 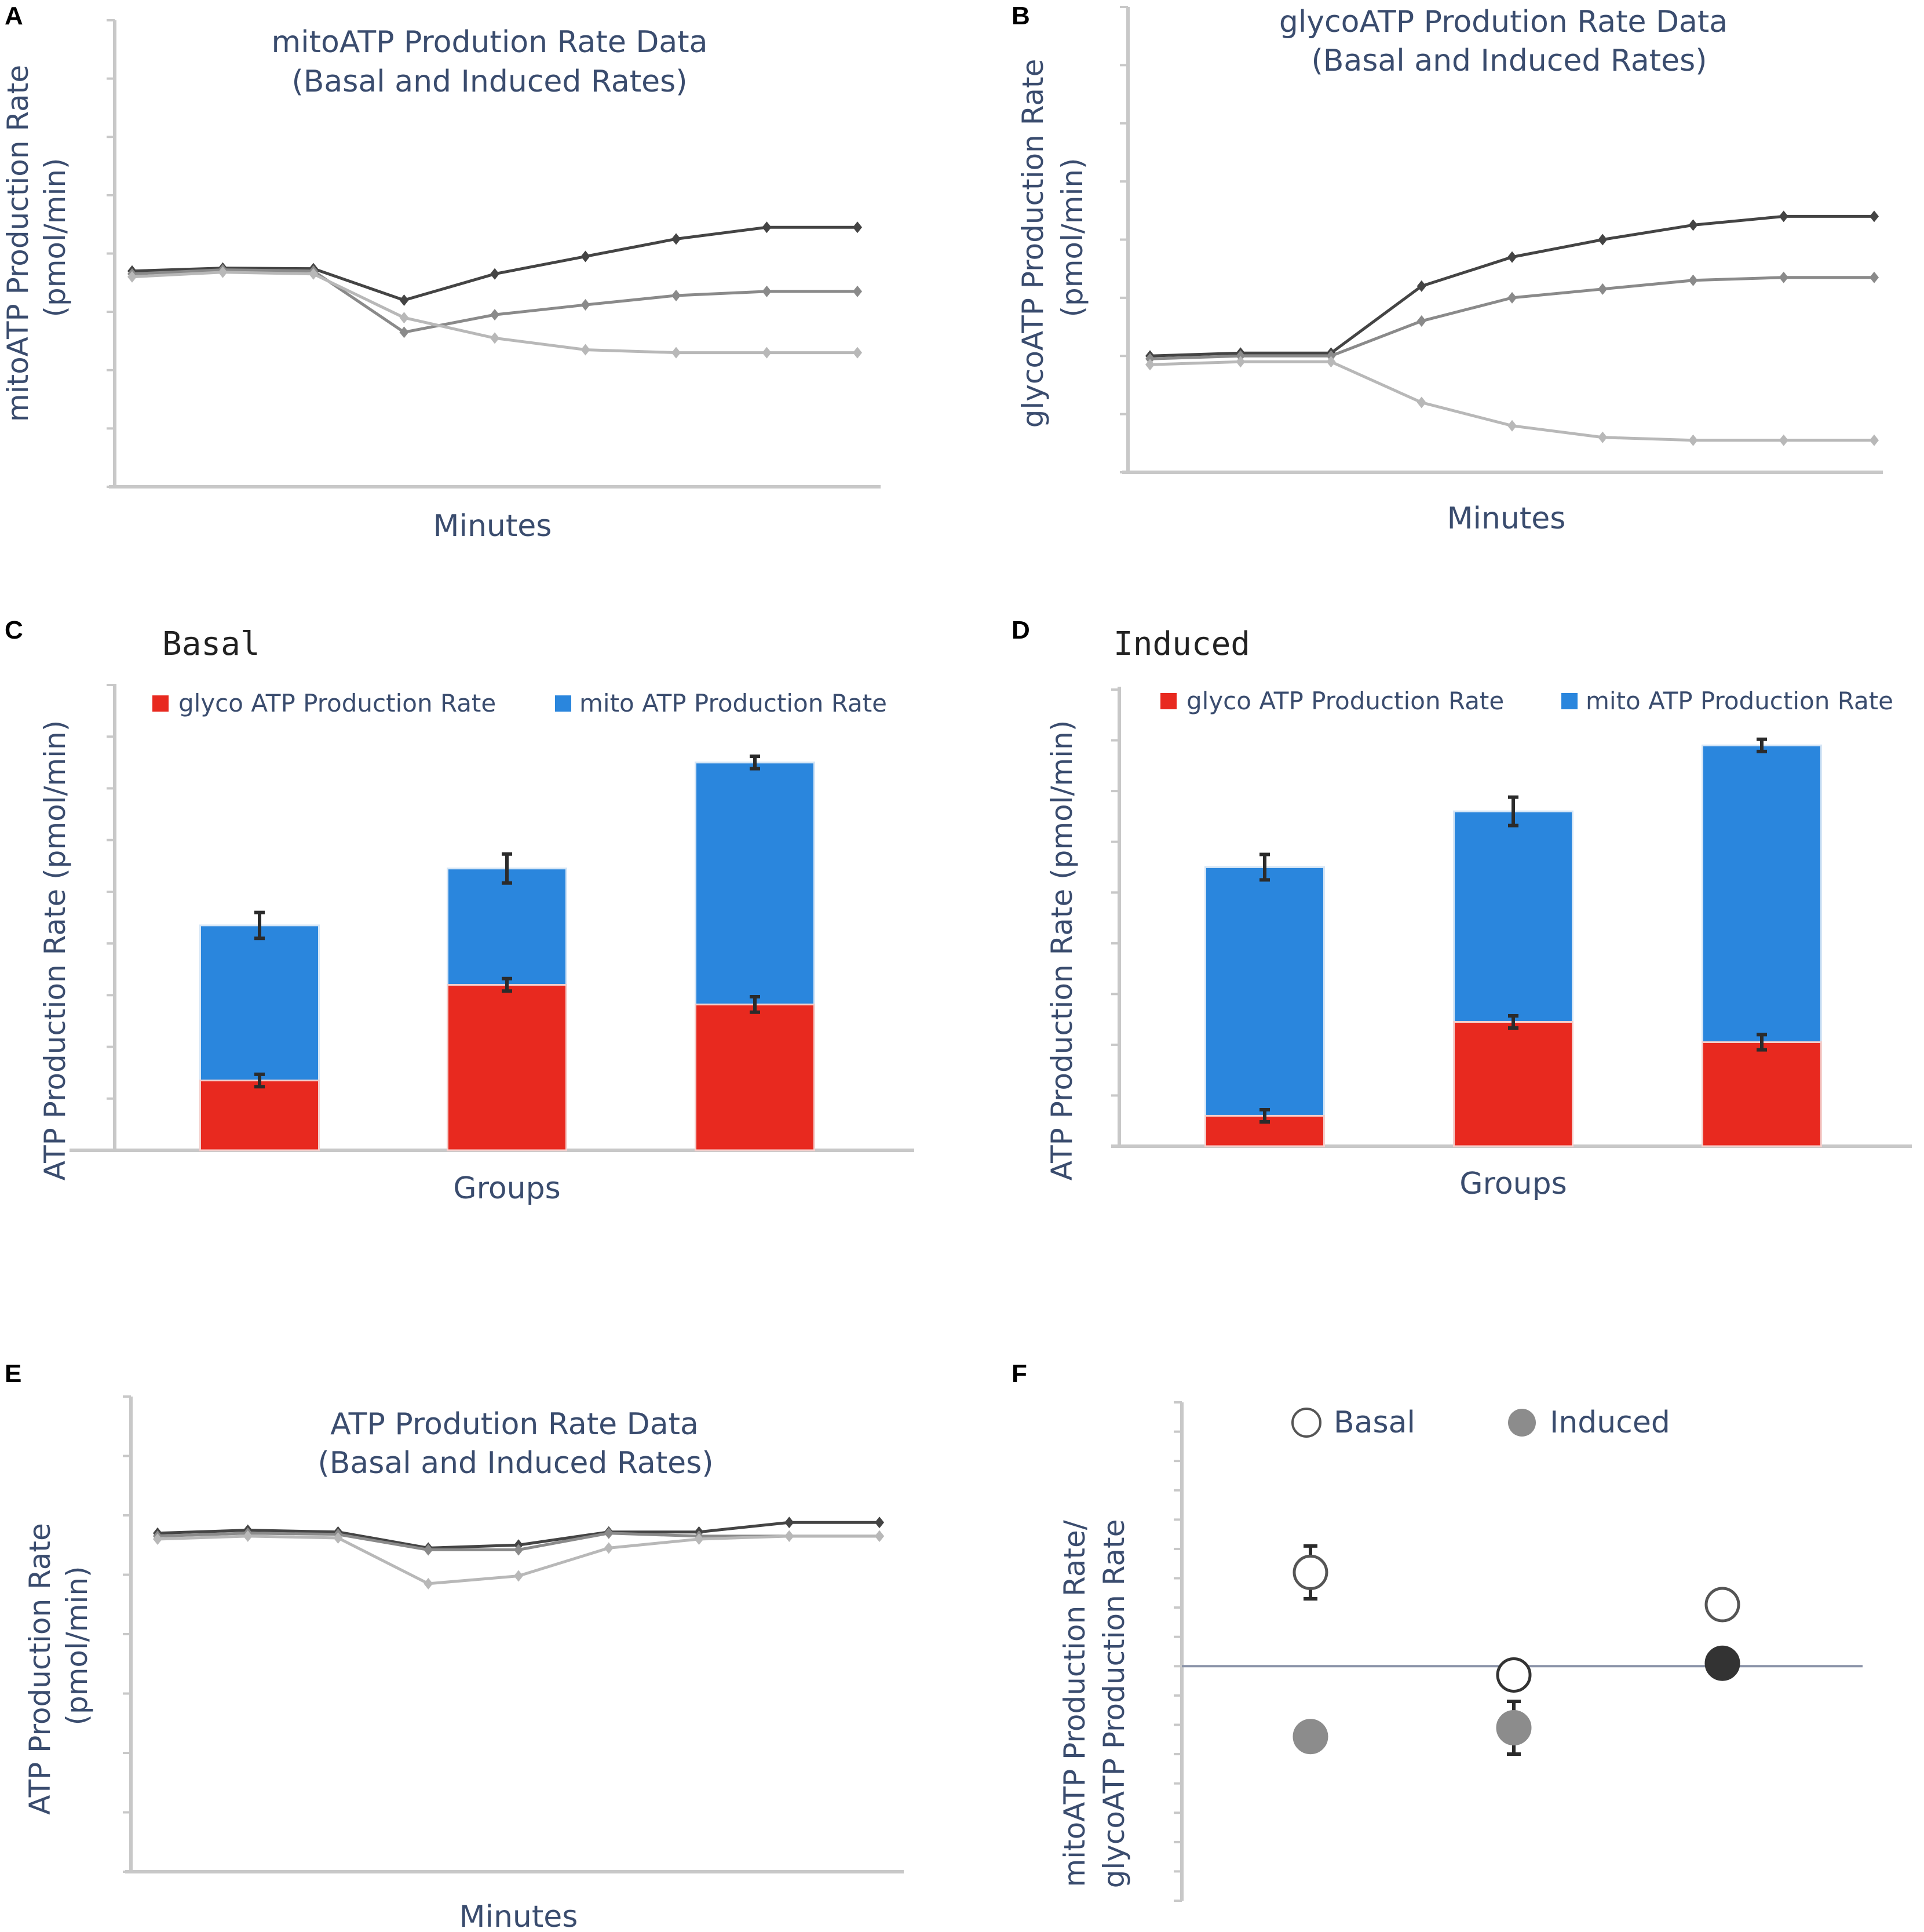 What do you see at coordinates (40, 1668) in the screenshot?
I see `panel-e-y-label: ATP Production Rate` at bounding box center [40, 1668].